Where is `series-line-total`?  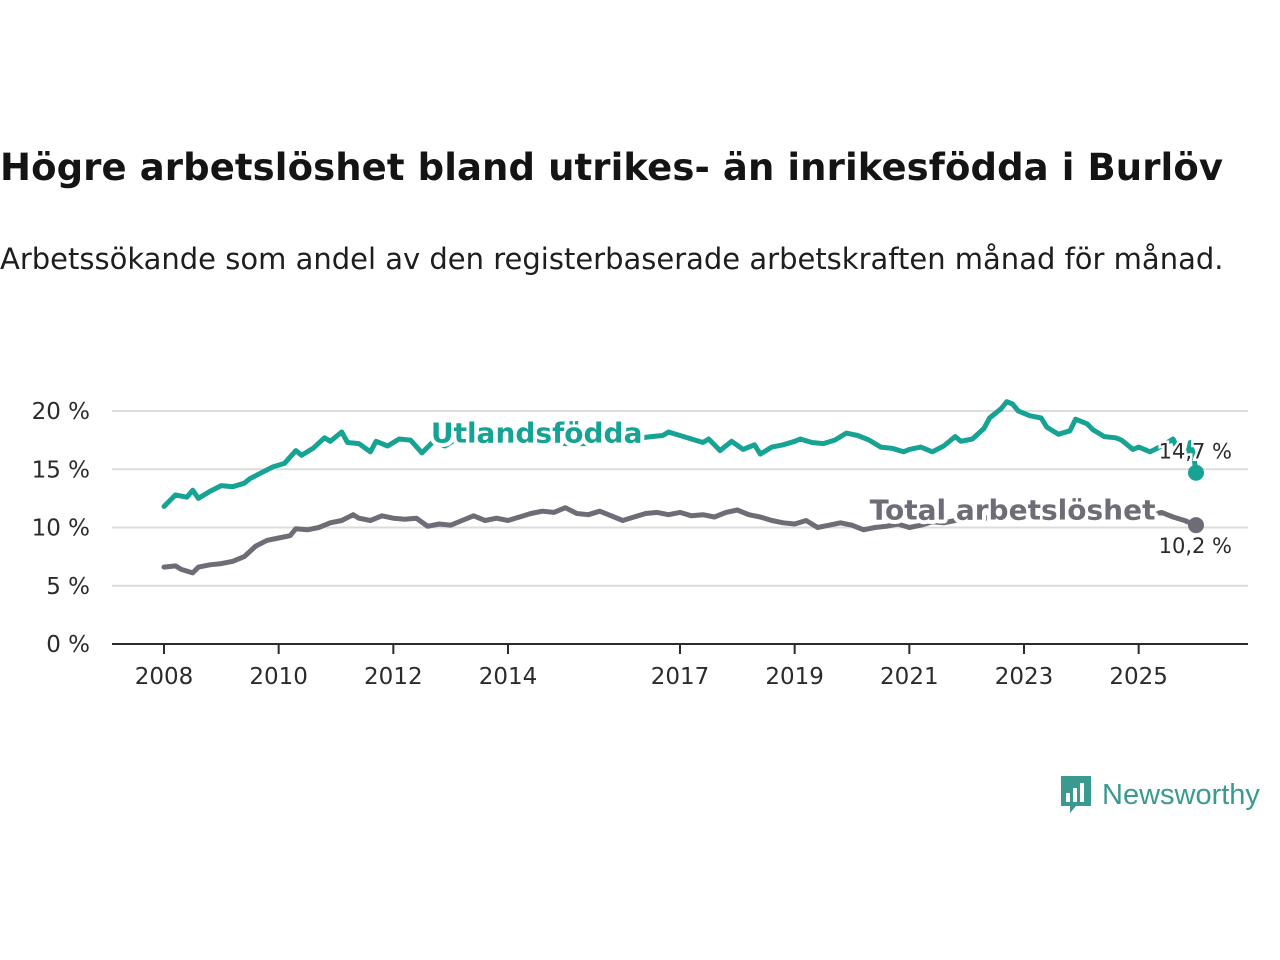 series-line-total is located at coordinates (680, 540).